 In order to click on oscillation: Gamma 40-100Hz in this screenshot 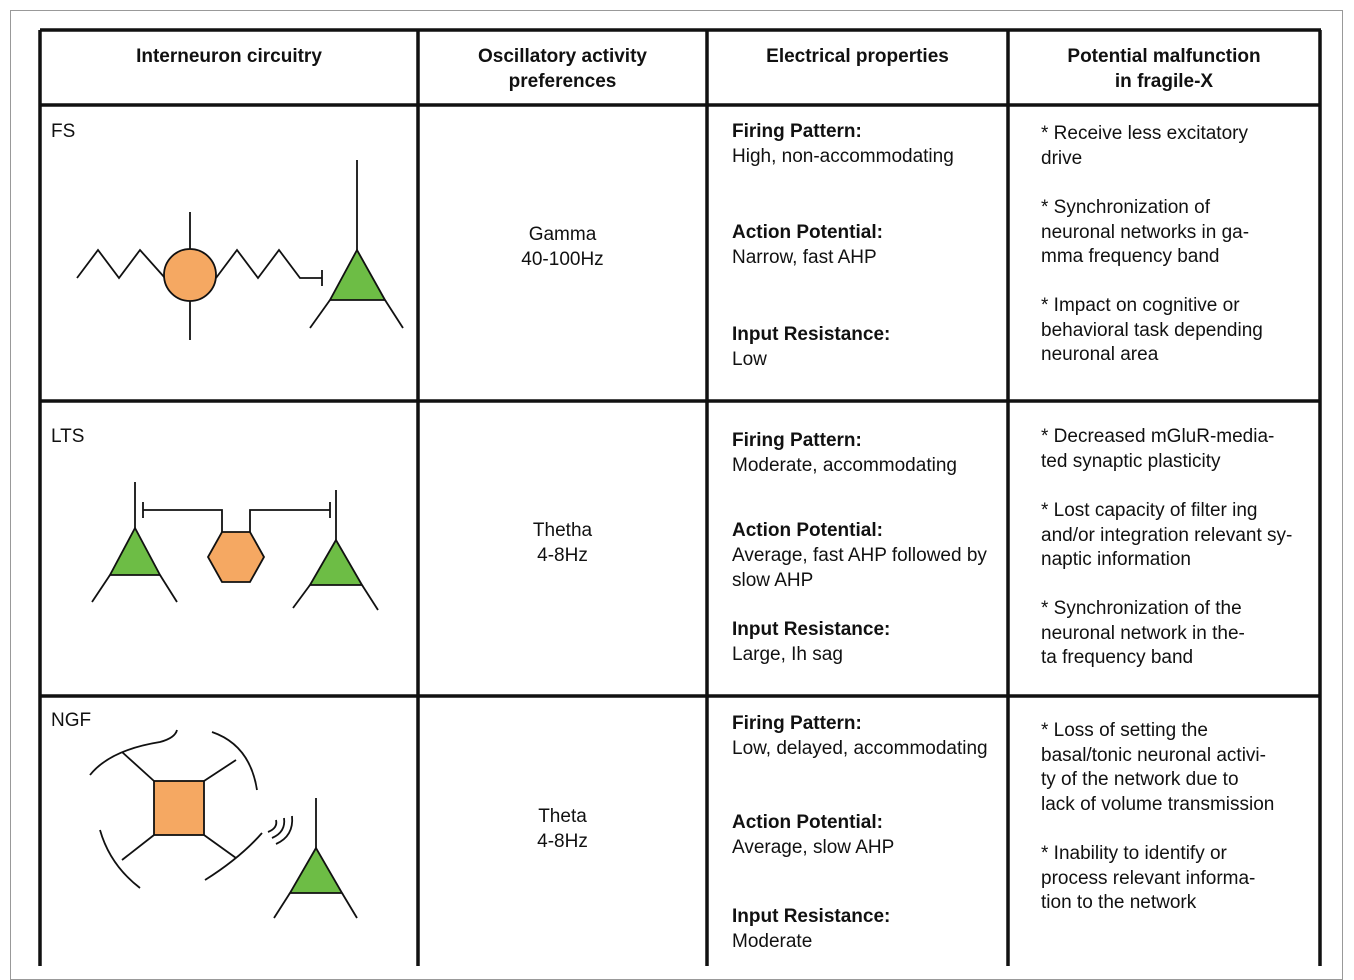, I will do `click(562, 247)`.